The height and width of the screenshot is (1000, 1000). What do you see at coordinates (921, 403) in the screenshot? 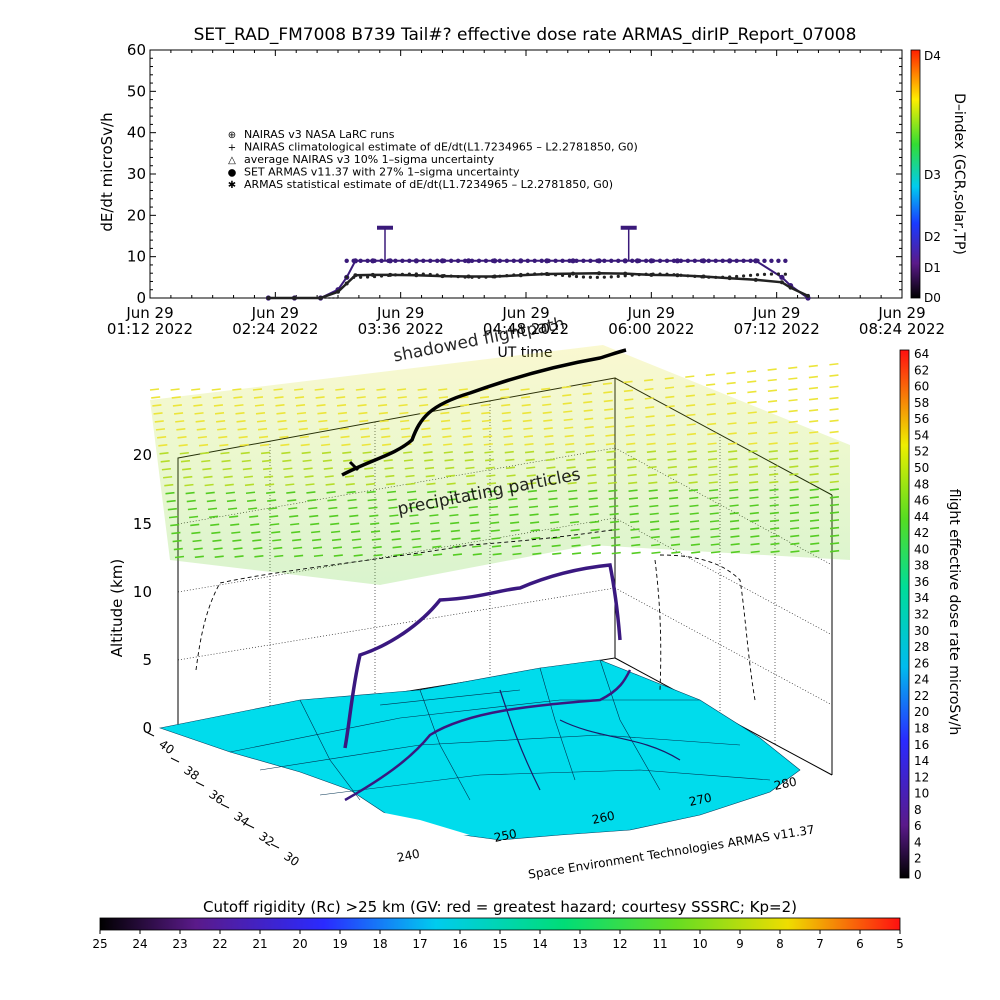
I see `dose-rate-tick-label: 58` at bounding box center [921, 403].